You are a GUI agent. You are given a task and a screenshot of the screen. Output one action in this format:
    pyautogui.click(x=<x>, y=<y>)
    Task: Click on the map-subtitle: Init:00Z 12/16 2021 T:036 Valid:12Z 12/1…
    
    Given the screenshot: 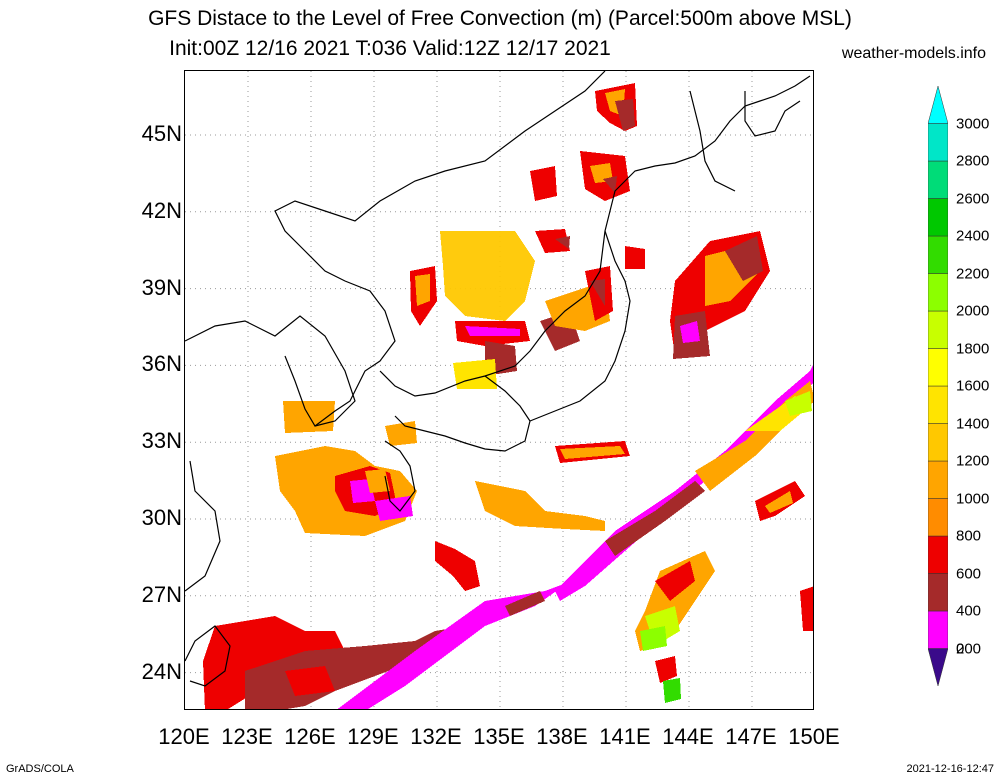 What is the action you would take?
    pyautogui.click(x=390, y=48)
    